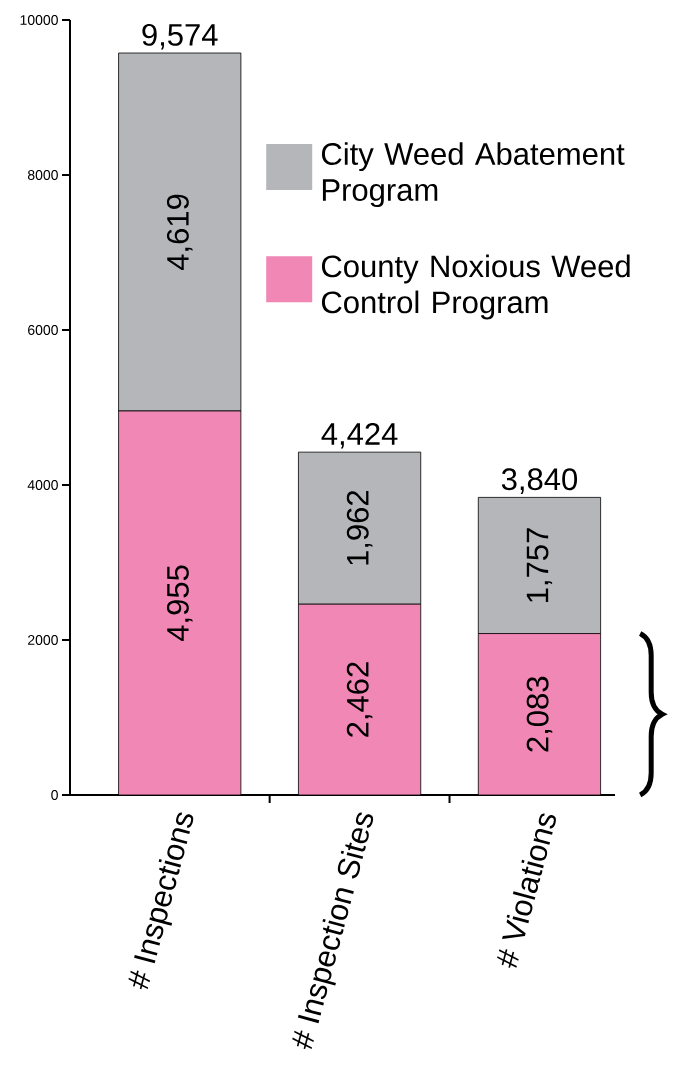 The height and width of the screenshot is (1089, 690). What do you see at coordinates (359, 436) in the screenshot?
I see `total-label: 4,424` at bounding box center [359, 436].